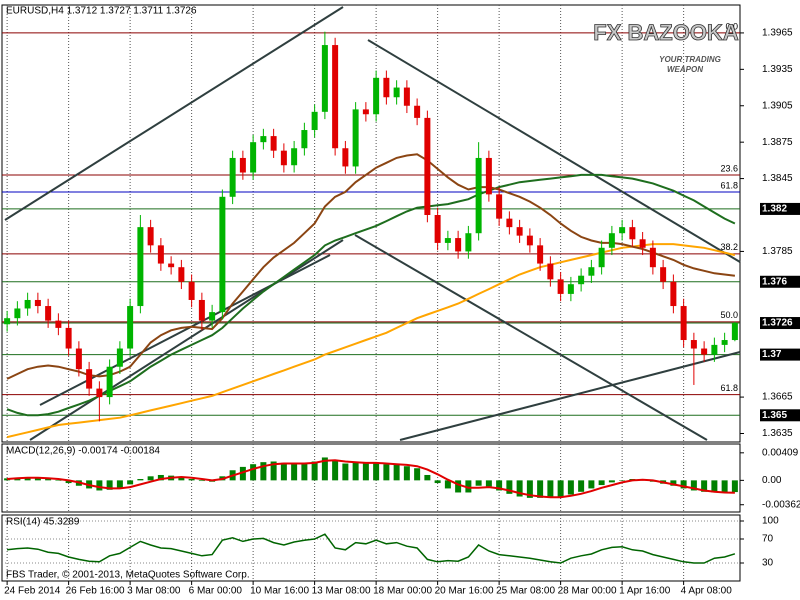 The height and width of the screenshot is (600, 800). I want to click on x-tick-label: 24 Feb 2014, so click(32, 591).